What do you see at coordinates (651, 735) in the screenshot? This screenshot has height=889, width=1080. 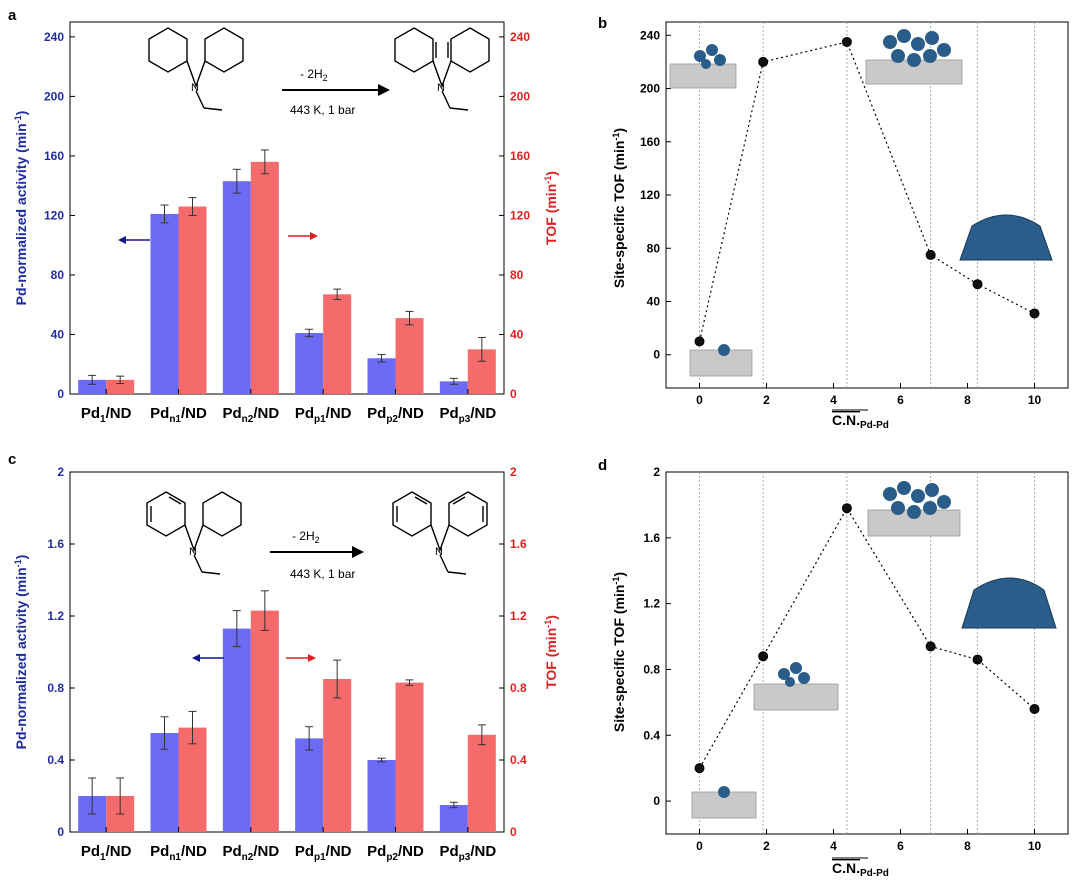 I see `y-tick-label: 0.4` at bounding box center [651, 735].